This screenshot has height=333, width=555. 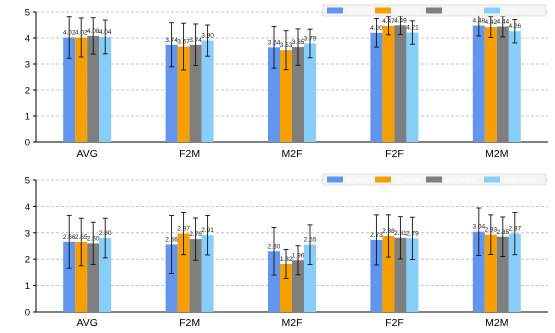 I want to click on value-label: 3.90, so click(x=207, y=36).